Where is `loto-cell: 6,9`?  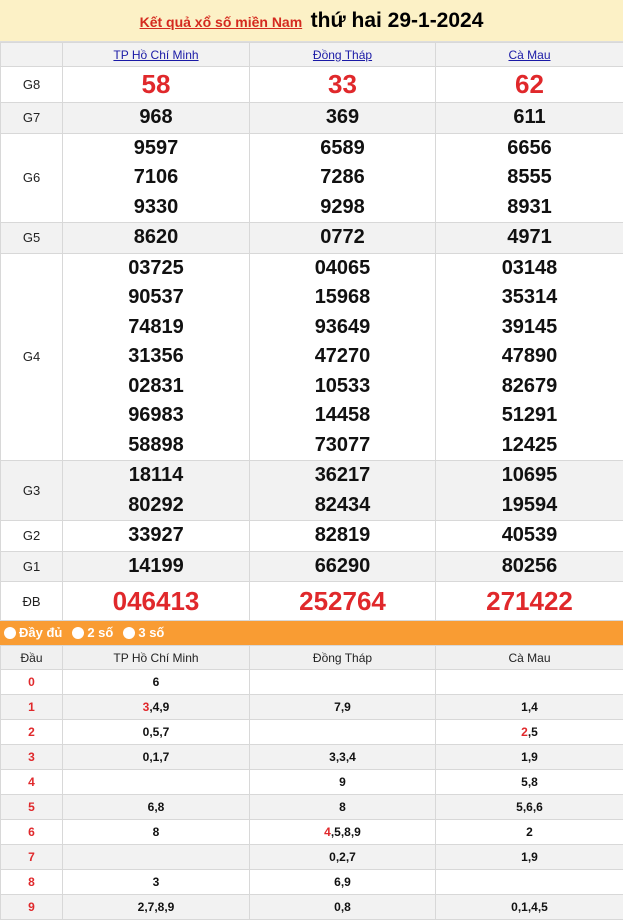 loto-cell: 6,9 is located at coordinates (342, 882).